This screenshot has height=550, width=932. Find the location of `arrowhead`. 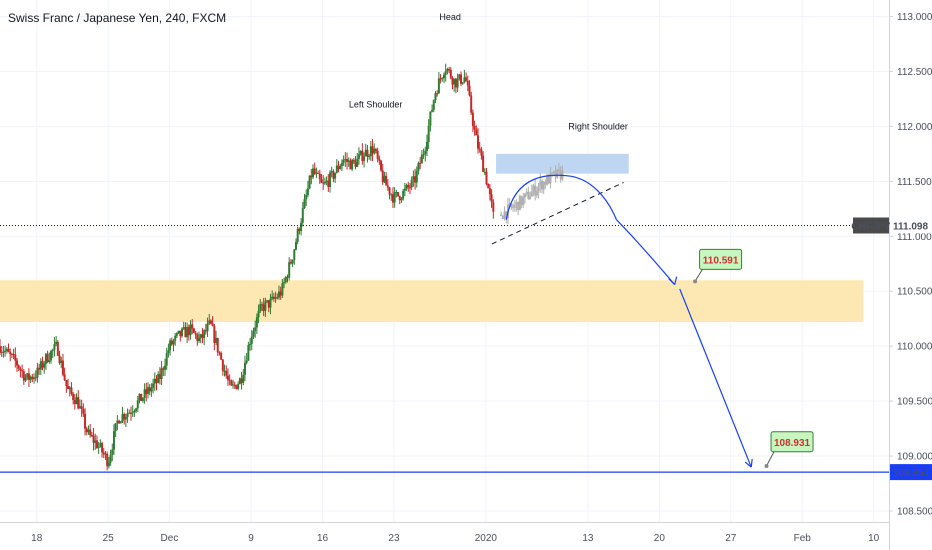

arrowhead is located at coordinates (748, 463).